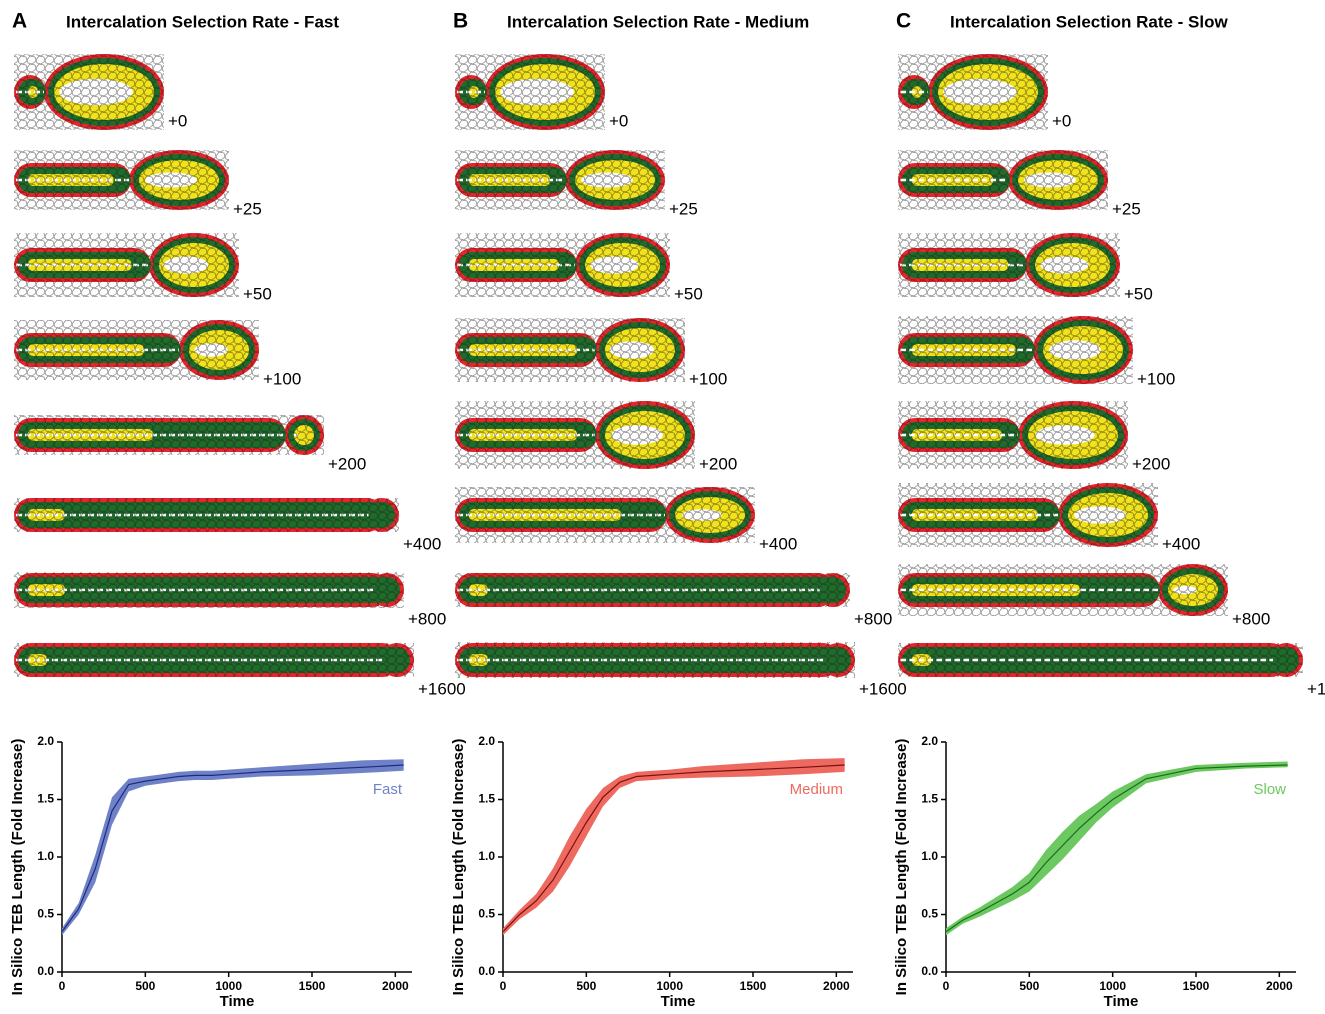 The height and width of the screenshot is (1014, 1325). What do you see at coordinates (1269, 789) in the screenshot?
I see `series-label: Slow` at bounding box center [1269, 789].